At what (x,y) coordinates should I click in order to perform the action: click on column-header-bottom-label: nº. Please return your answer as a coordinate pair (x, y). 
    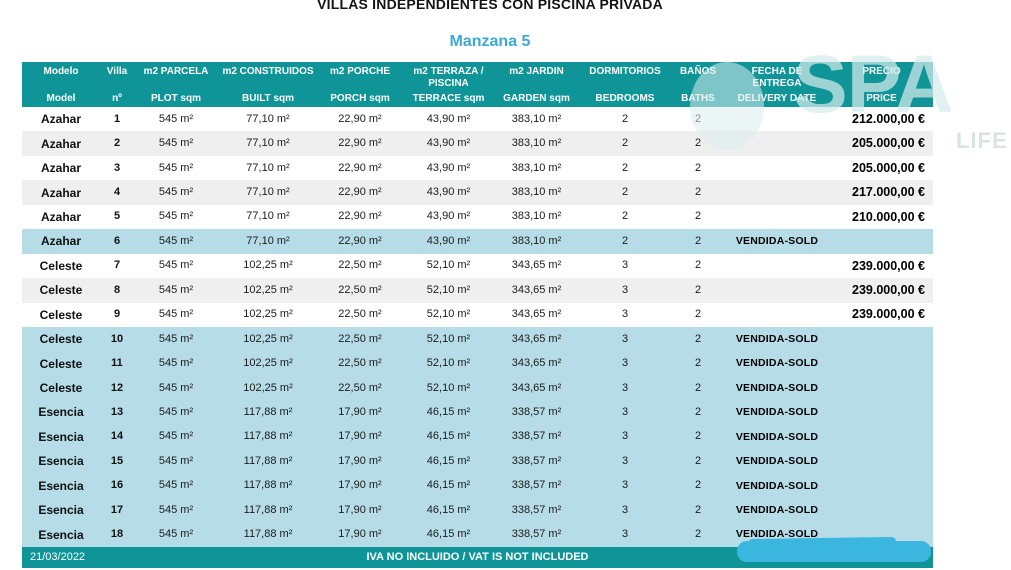
    Looking at the image, I should click on (117, 98).